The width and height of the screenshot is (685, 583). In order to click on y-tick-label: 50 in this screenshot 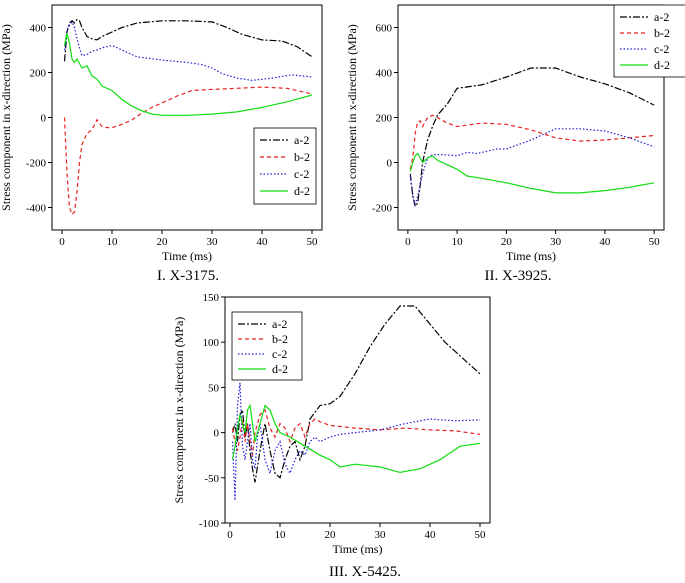, I will do `click(214, 388)`.